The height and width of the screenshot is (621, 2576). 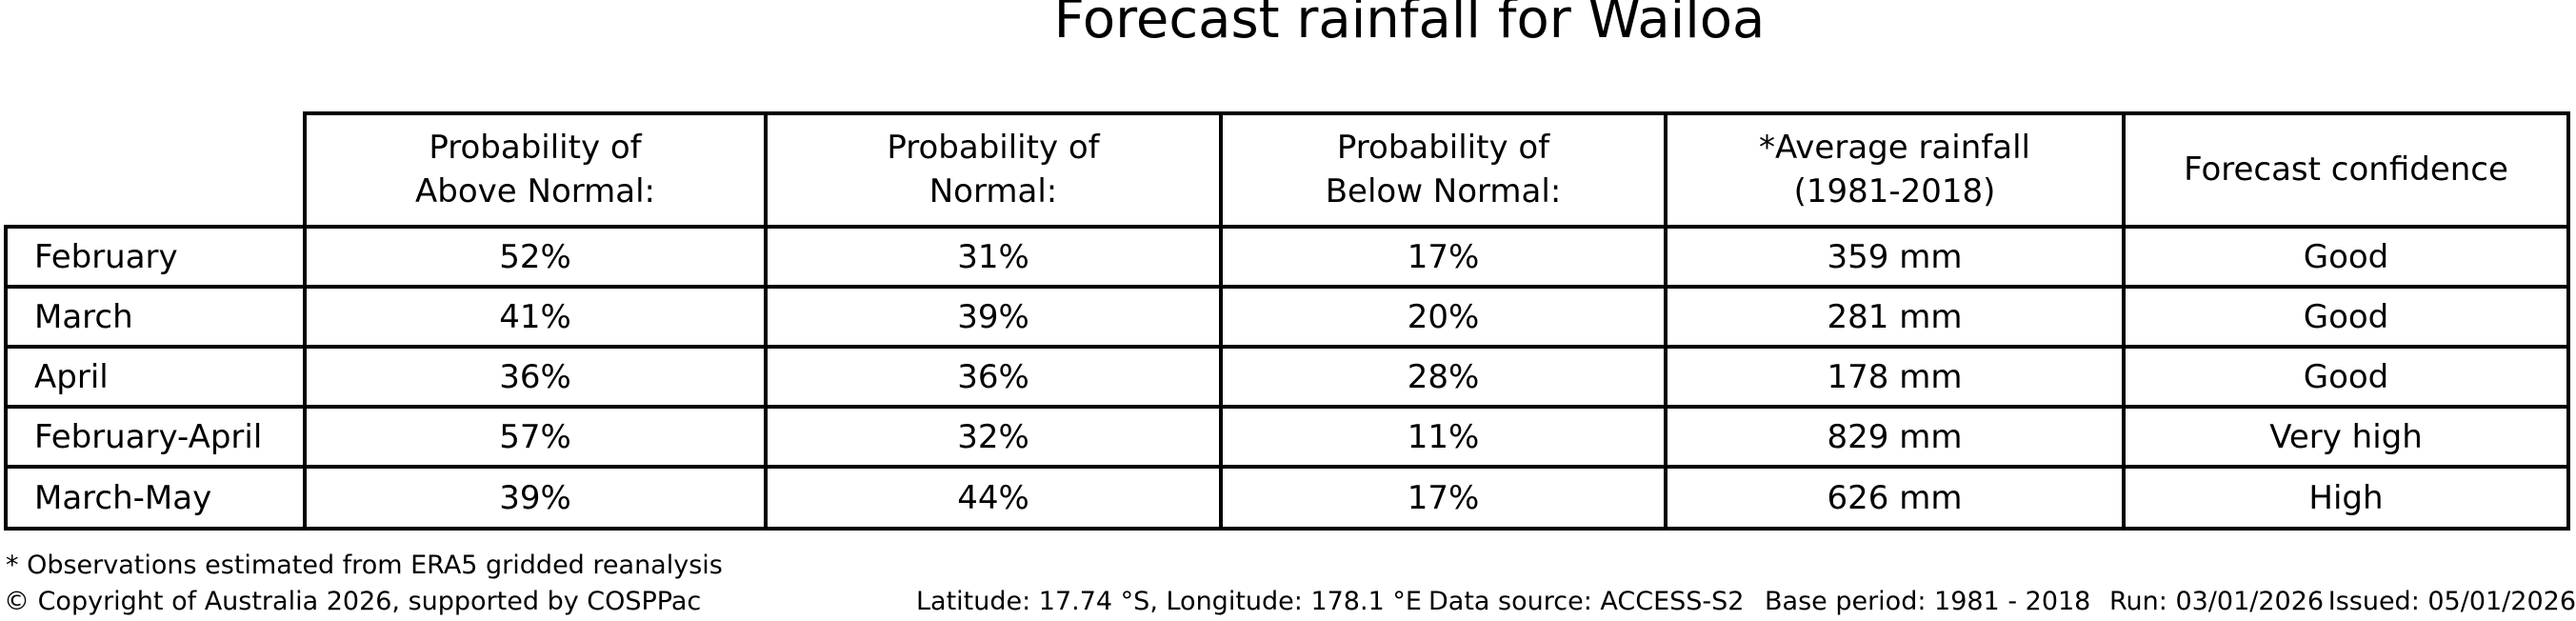 What do you see at coordinates (1445, 439) in the screenshot?
I see `table-cell-february-april-below: 11%` at bounding box center [1445, 439].